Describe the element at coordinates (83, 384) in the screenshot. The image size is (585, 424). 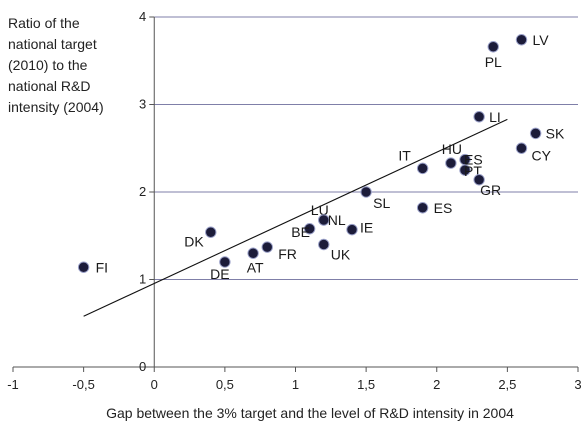
I see `x-tick-label: -0,5` at that location.